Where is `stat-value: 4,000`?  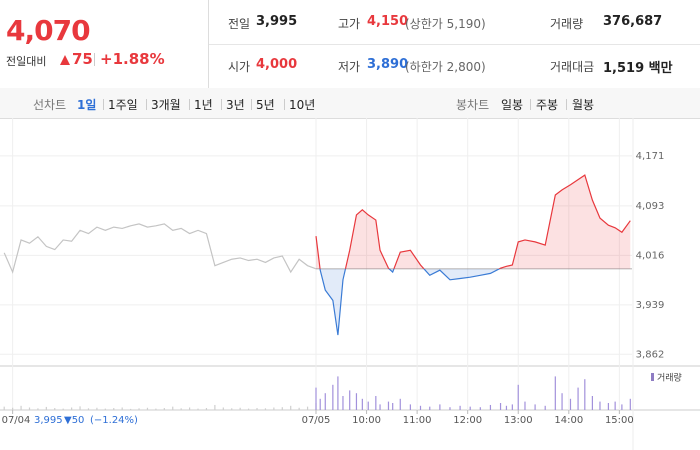 stat-value: 4,000 is located at coordinates (277, 64).